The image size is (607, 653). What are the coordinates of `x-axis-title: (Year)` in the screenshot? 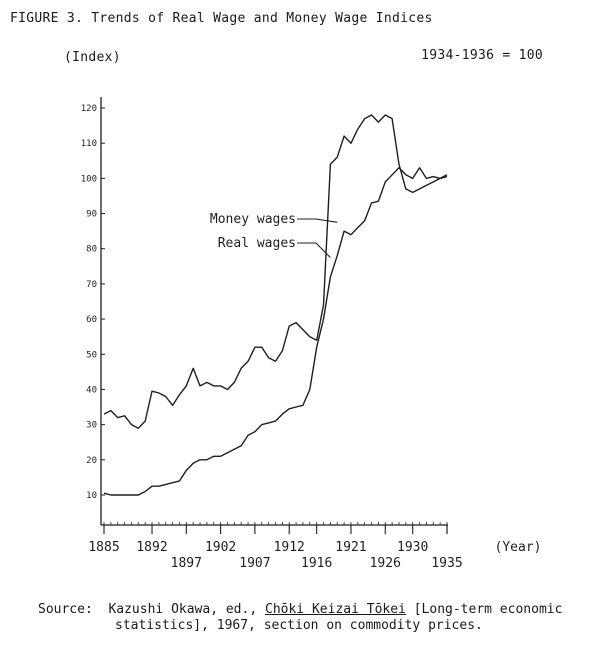 It's located at (518, 547).